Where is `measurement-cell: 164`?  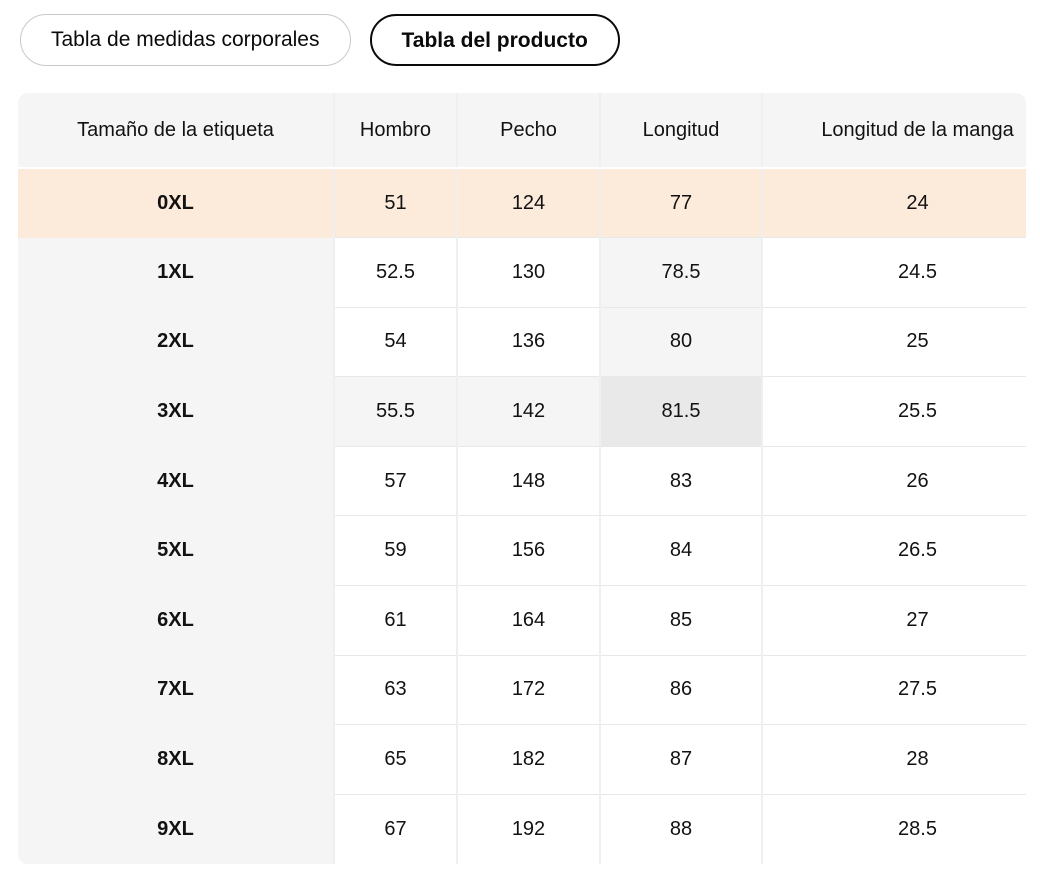
measurement-cell: 164 is located at coordinates (528, 620).